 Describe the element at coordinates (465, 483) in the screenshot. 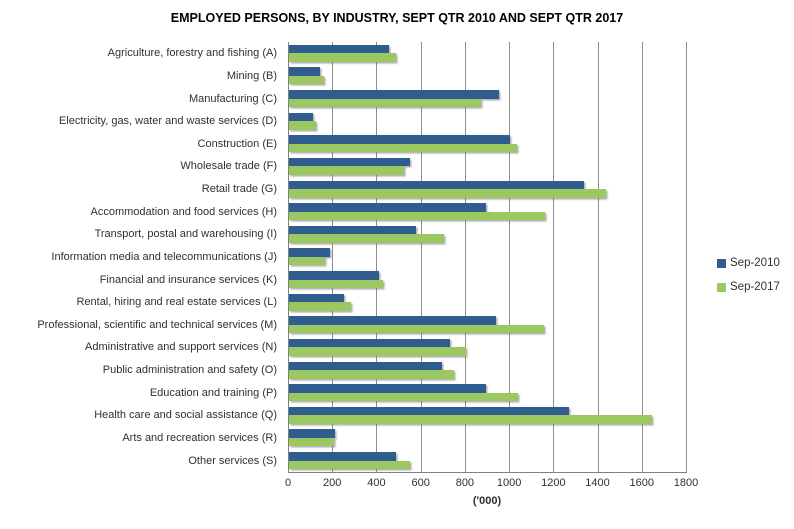

I see `x-tick-label: 800` at that location.